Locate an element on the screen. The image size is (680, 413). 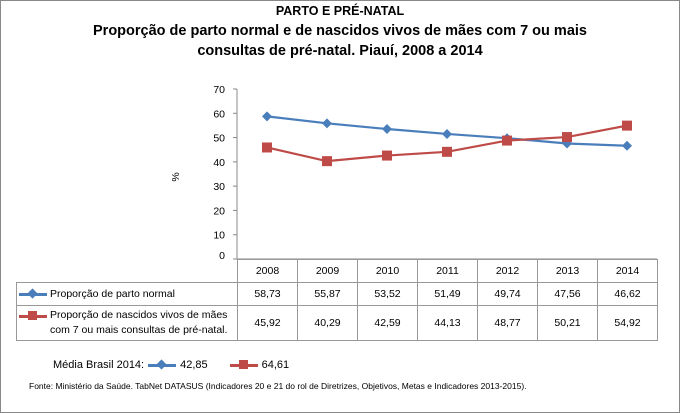
y-tick-label: 70 is located at coordinates (219, 90).